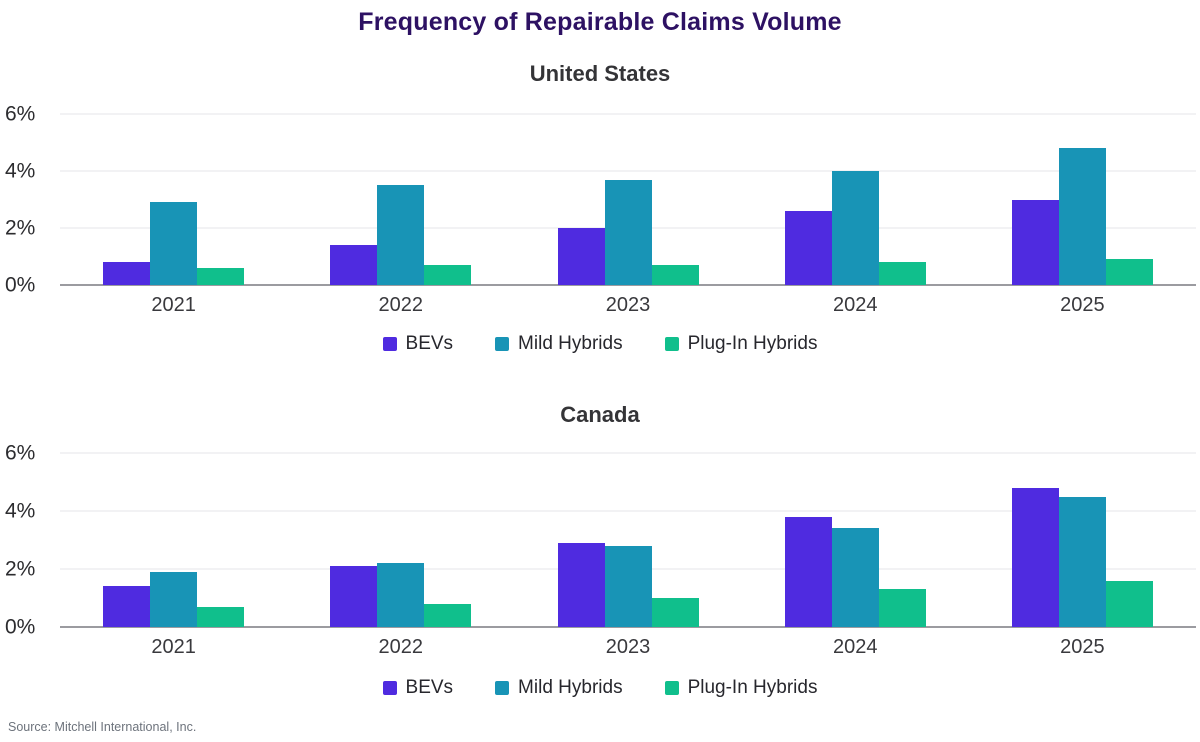 The height and width of the screenshot is (742, 1200). I want to click on y-axis-tick-4: 4%, so click(20, 511).